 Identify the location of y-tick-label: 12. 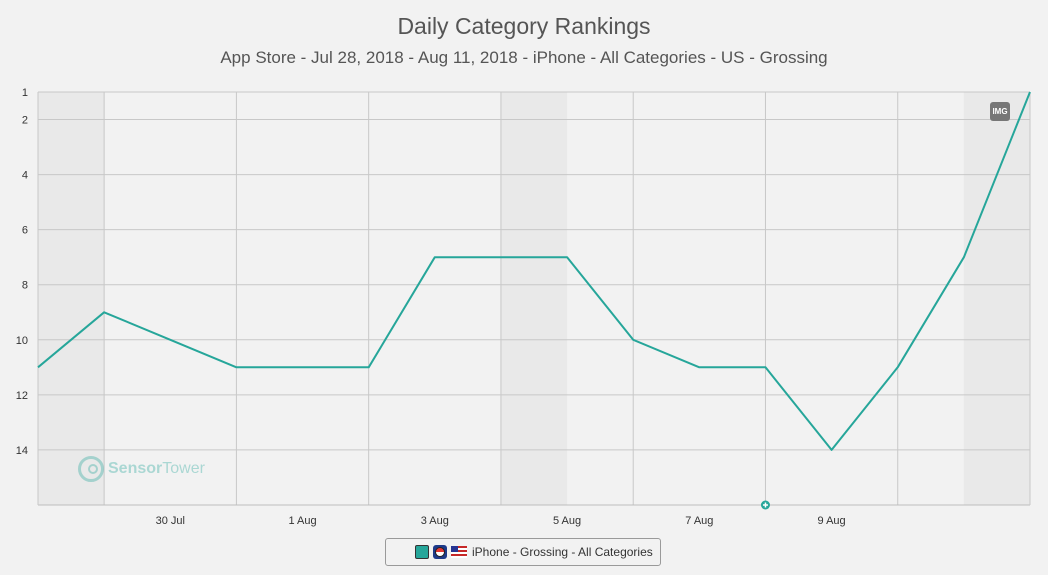
(22, 396).